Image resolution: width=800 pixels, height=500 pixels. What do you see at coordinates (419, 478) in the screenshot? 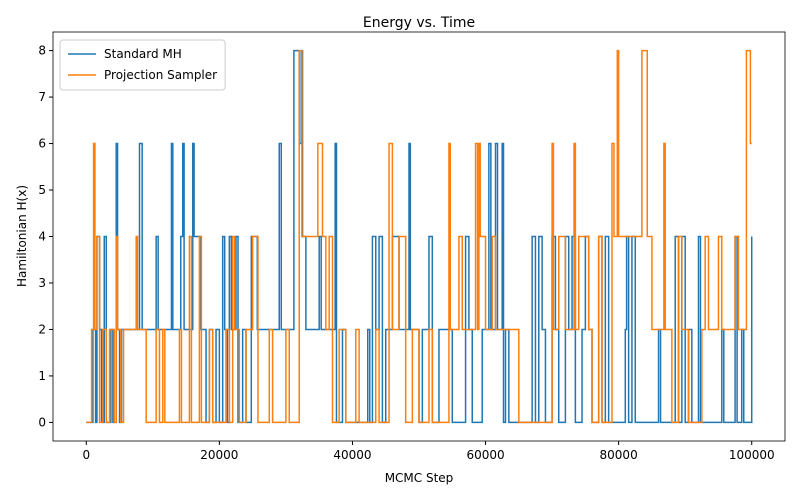
I see `x-axis-label: MCMC Step` at bounding box center [419, 478].